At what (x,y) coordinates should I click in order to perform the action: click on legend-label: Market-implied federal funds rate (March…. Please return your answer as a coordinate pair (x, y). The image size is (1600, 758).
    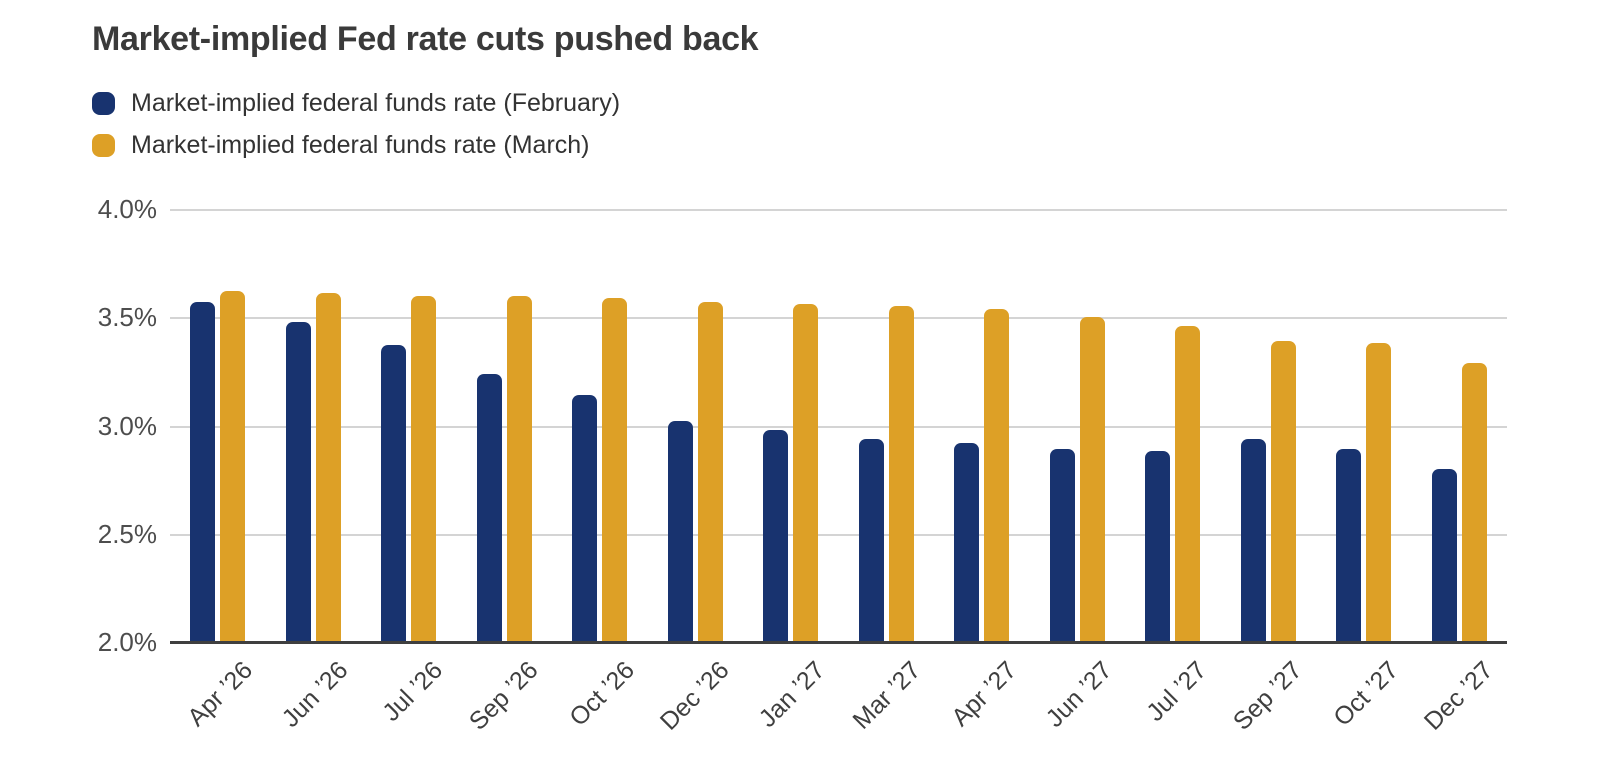
    Looking at the image, I should click on (360, 144).